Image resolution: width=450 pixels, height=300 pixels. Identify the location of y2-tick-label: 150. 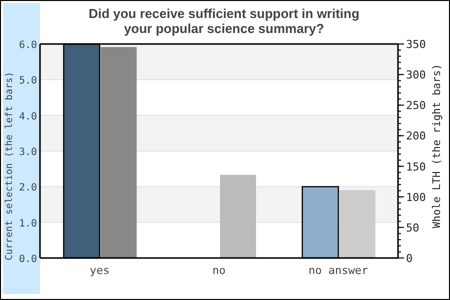
(416, 167).